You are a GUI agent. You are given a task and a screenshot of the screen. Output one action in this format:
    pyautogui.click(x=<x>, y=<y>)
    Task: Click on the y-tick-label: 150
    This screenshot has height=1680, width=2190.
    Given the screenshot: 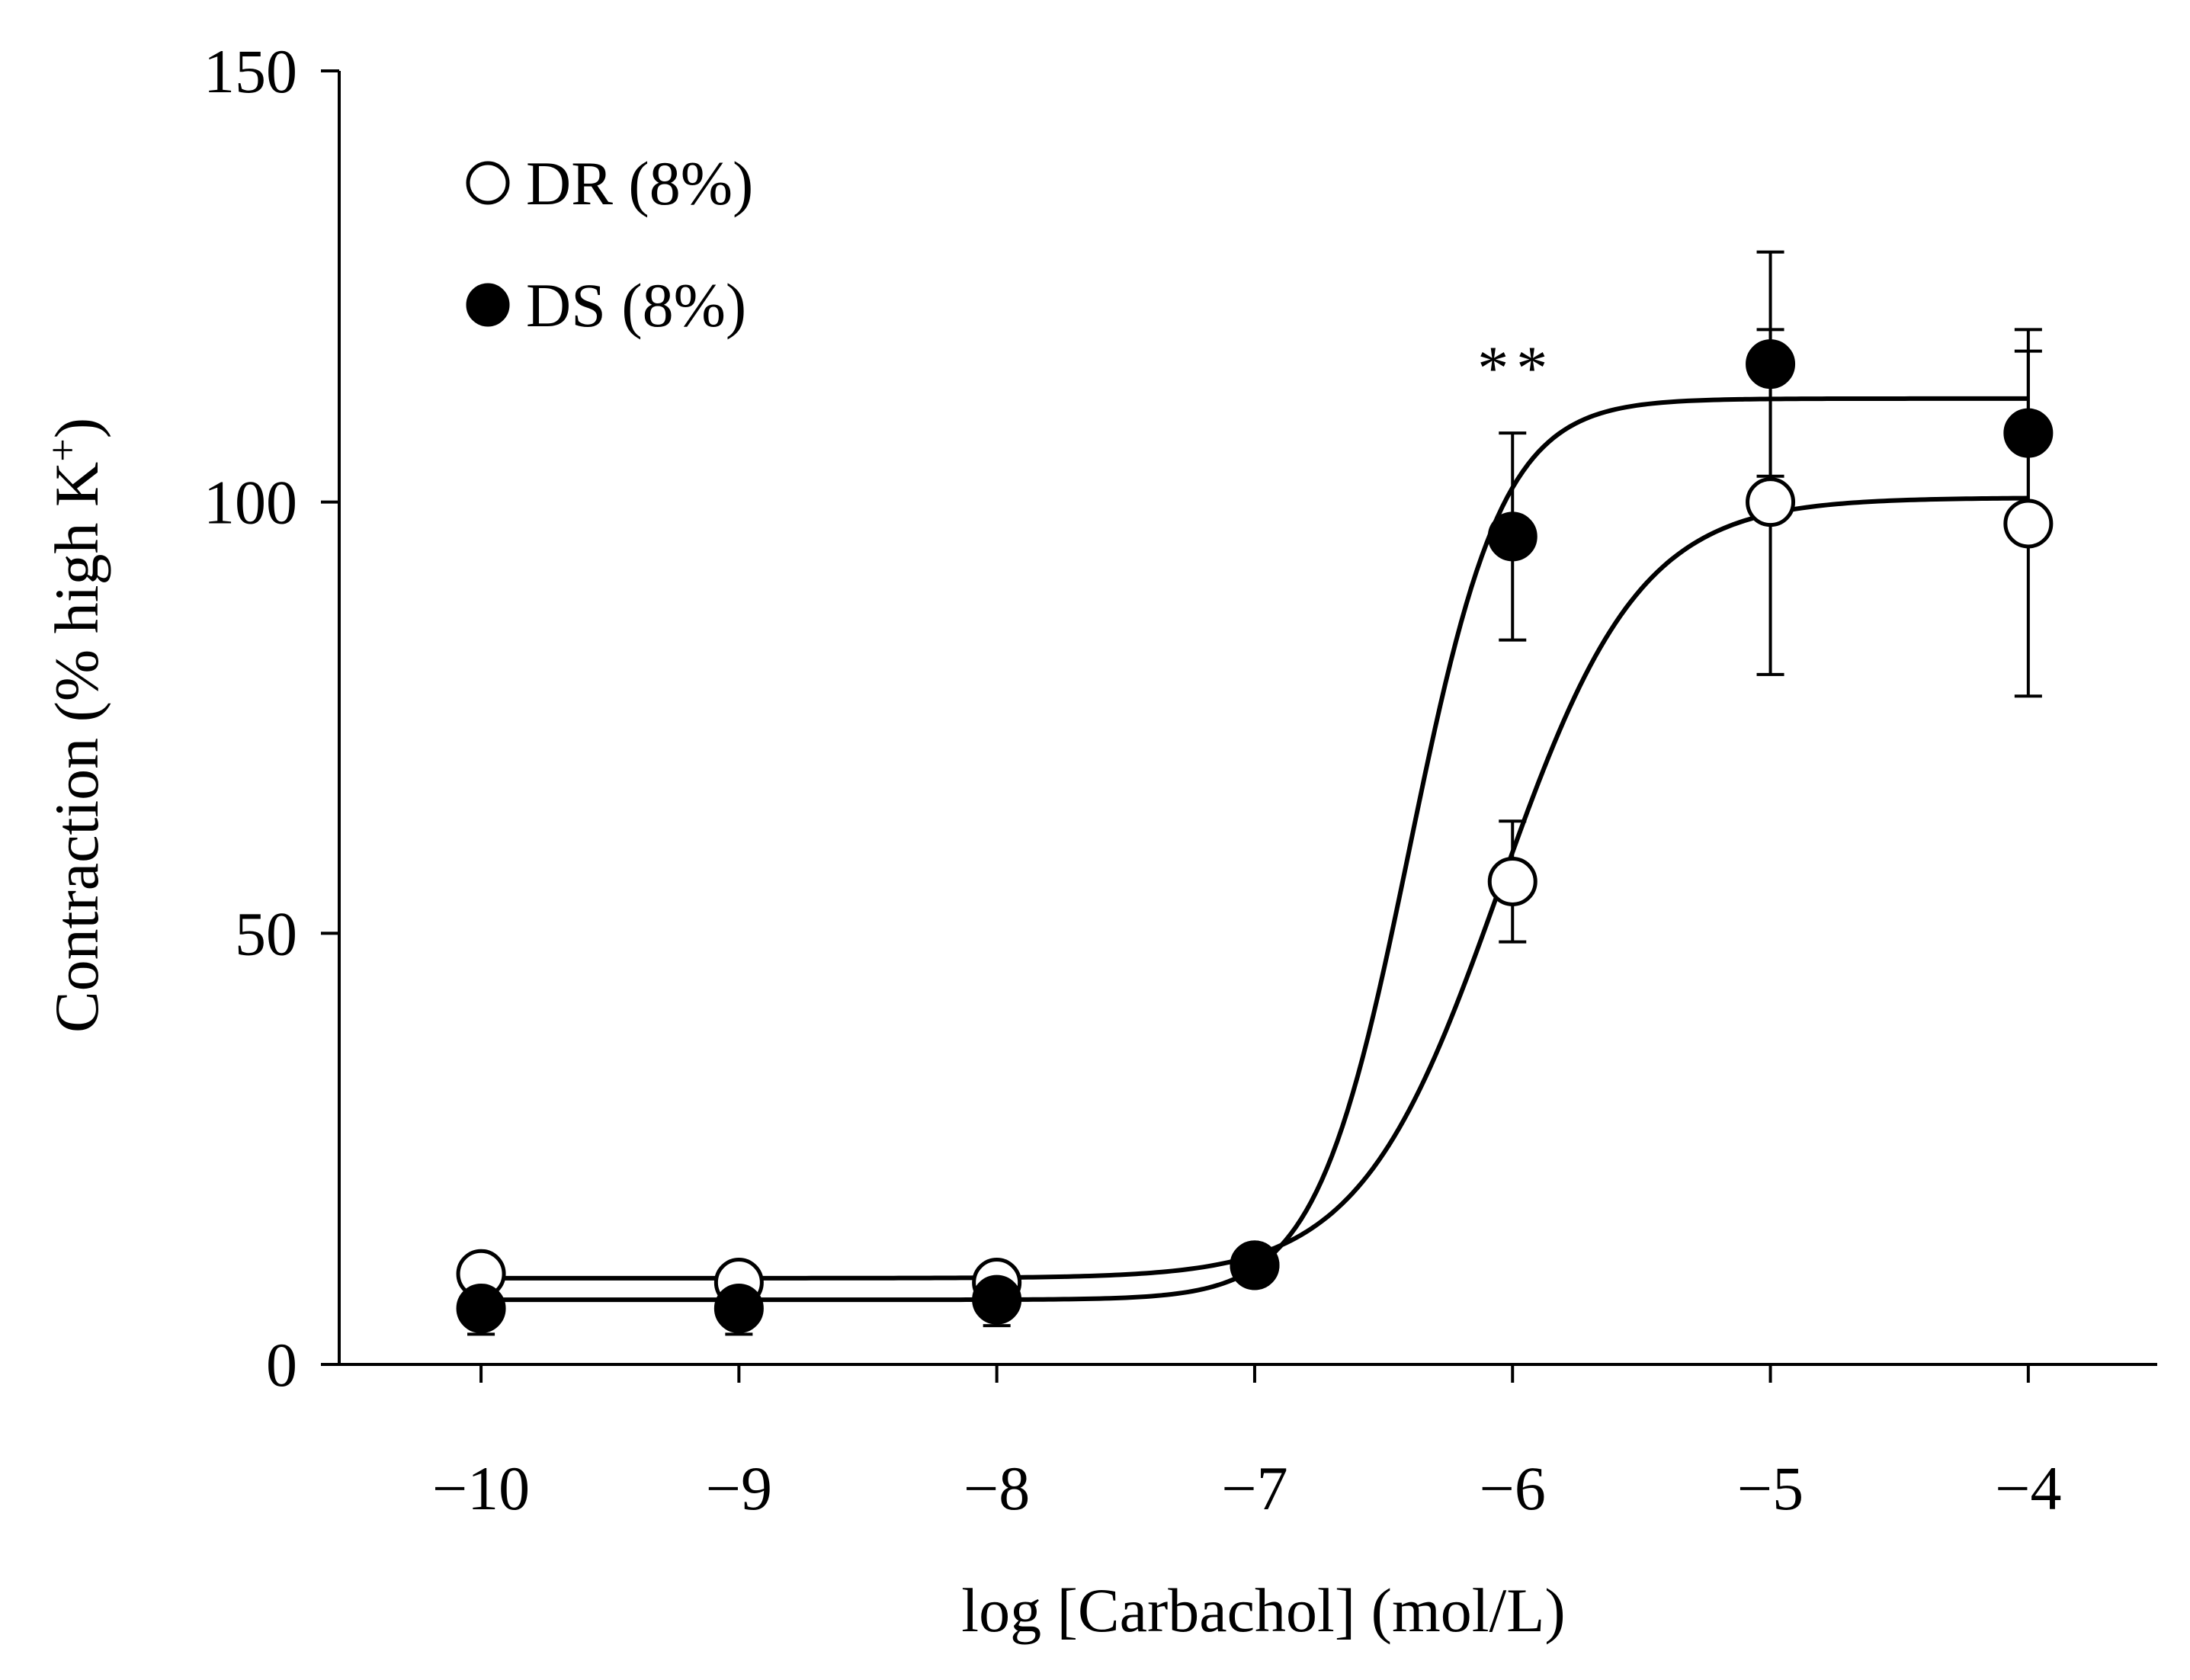 What is the action you would take?
    pyautogui.click(x=251, y=71)
    